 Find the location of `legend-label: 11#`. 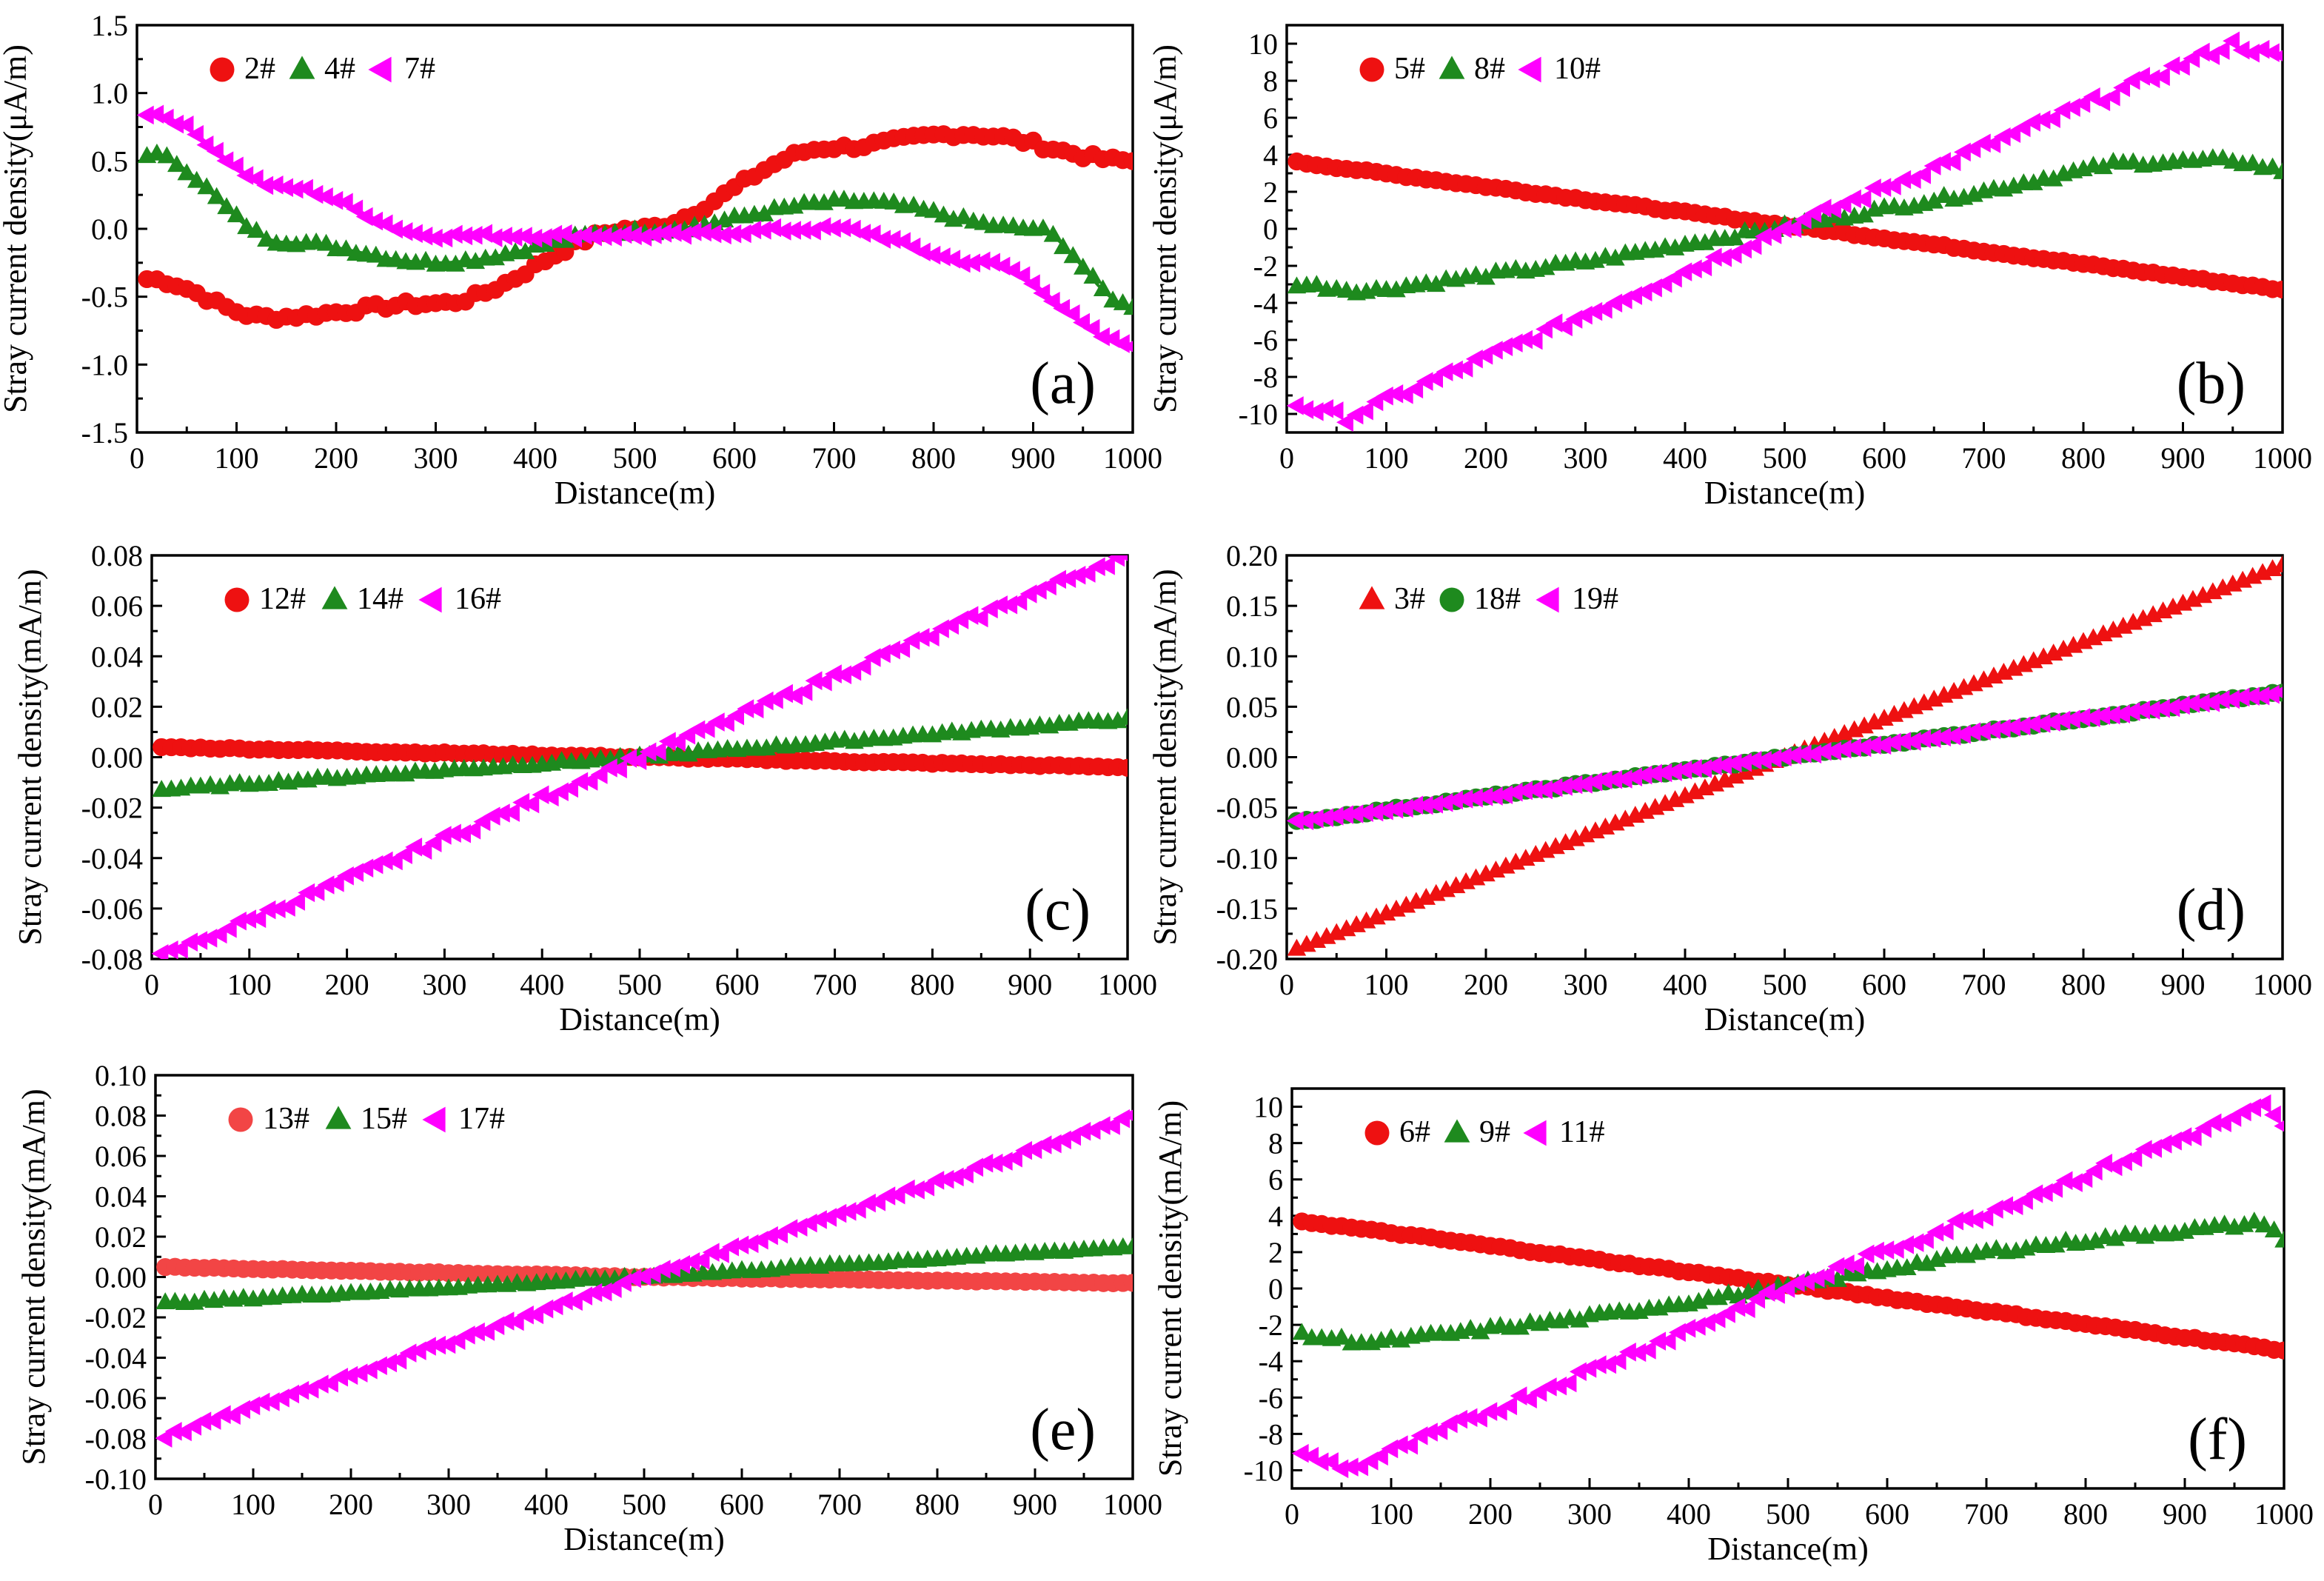

legend-label: 11# is located at coordinates (1581, 1132).